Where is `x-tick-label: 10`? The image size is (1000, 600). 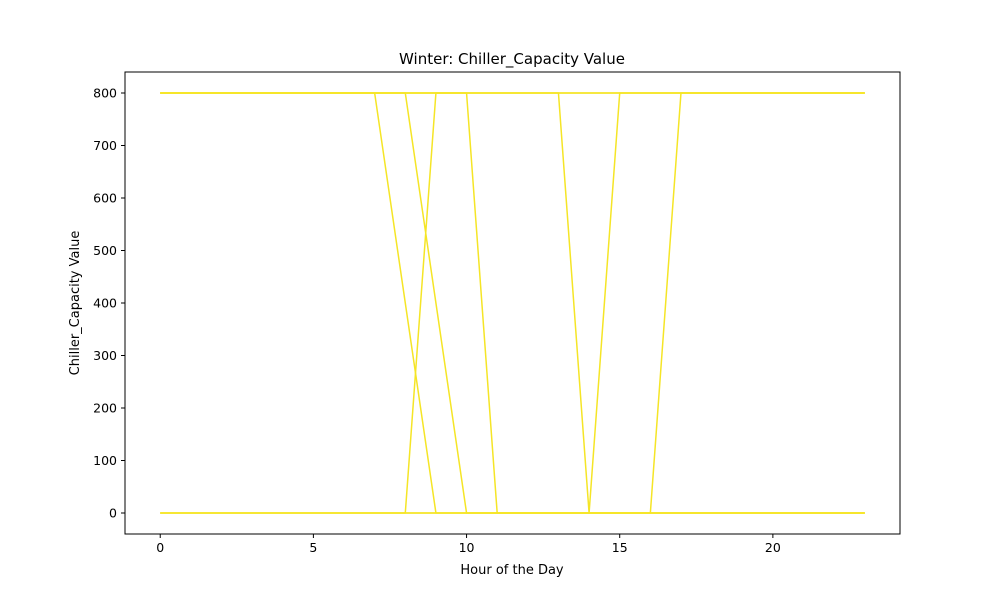 x-tick-label: 10 is located at coordinates (467, 547).